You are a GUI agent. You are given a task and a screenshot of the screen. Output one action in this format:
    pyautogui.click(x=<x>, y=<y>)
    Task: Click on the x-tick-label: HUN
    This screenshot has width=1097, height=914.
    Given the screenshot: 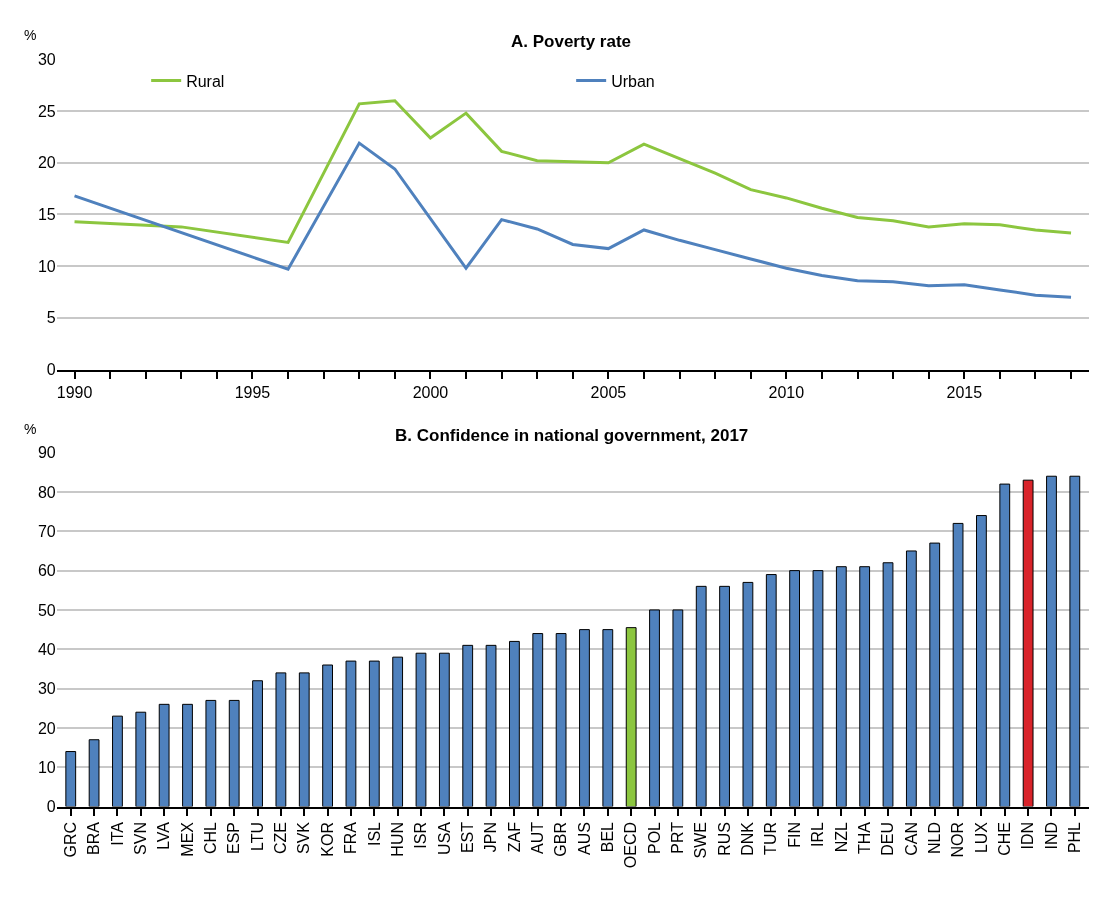 What is the action you would take?
    pyautogui.click(x=397, y=839)
    